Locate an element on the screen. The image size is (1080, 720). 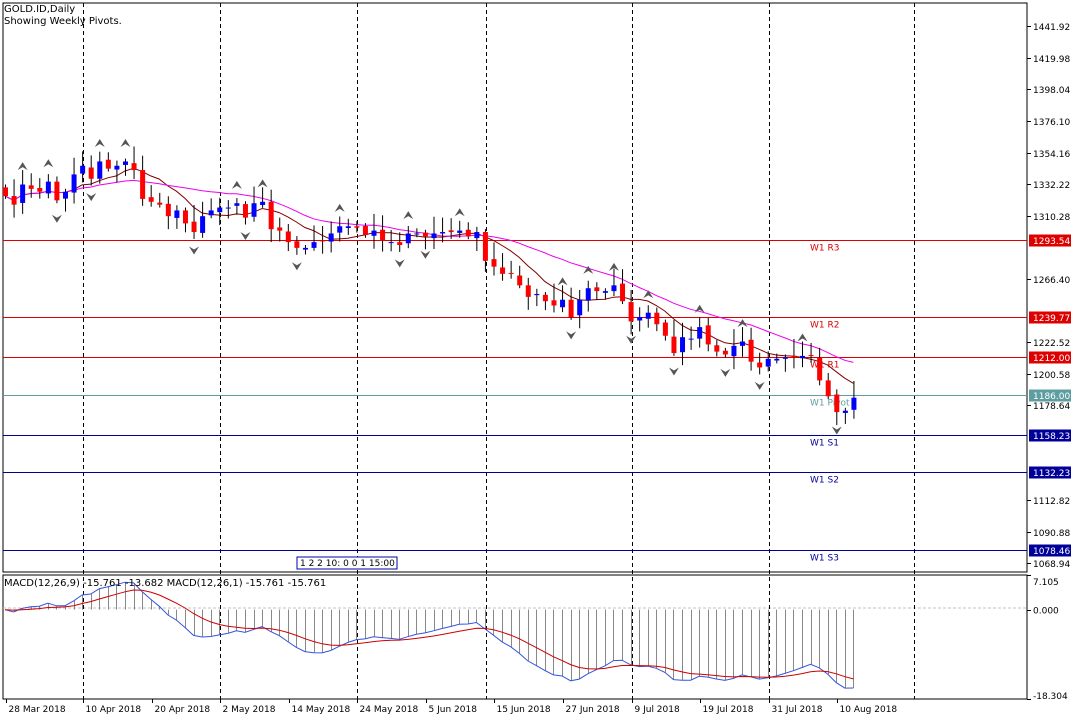
price-tick-label: 1222.52 is located at coordinates (1051, 344).